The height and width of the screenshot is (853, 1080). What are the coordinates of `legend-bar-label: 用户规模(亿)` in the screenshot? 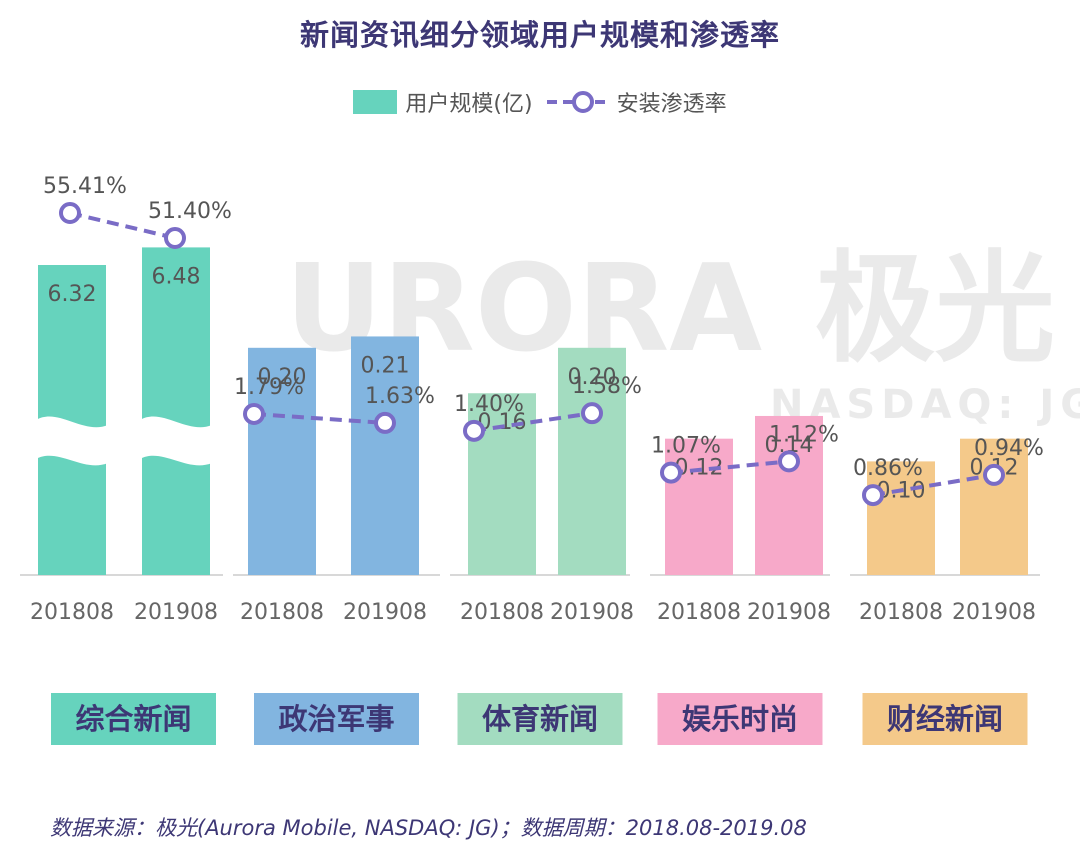 It's located at (469, 104).